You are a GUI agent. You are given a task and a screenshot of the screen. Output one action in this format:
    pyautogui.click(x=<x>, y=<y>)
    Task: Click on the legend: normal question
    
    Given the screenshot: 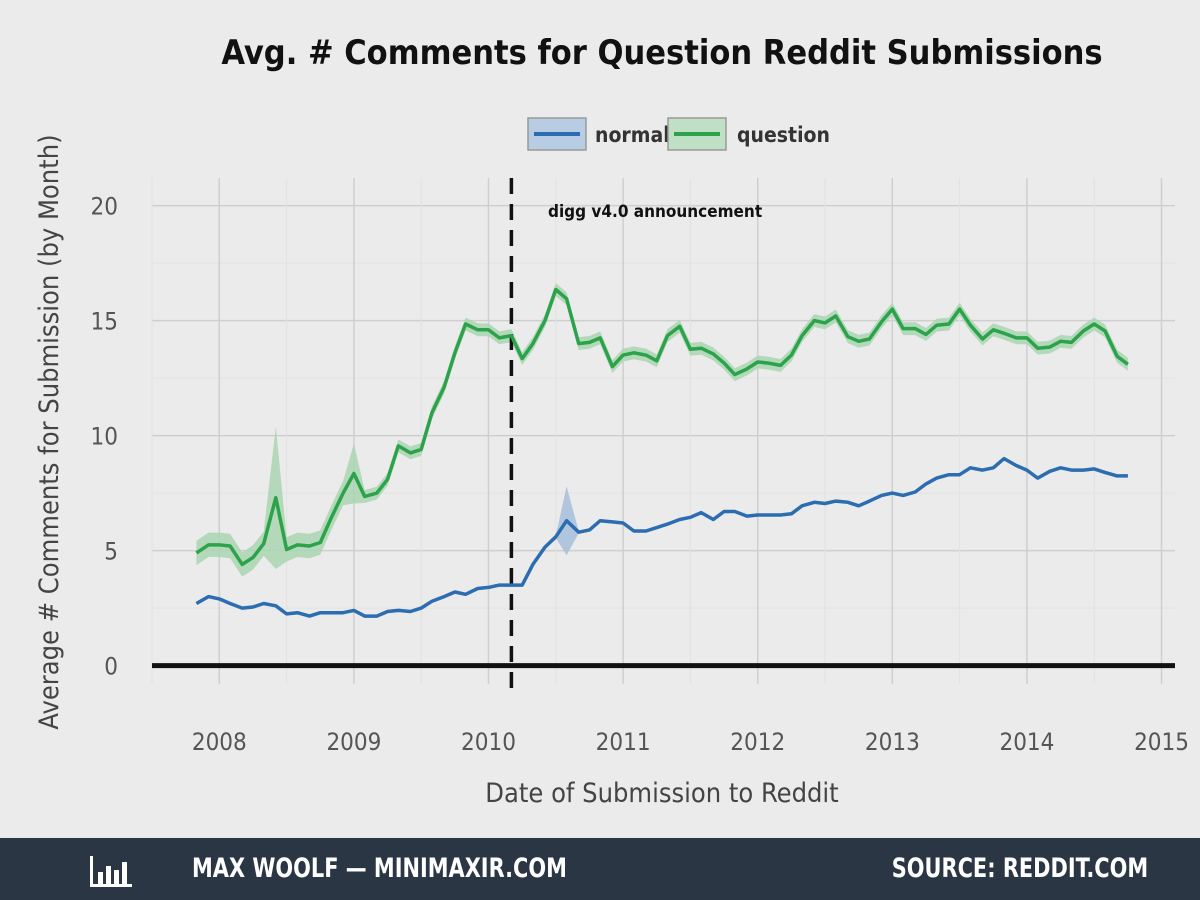 What is the action you would take?
    pyautogui.click(x=678, y=134)
    